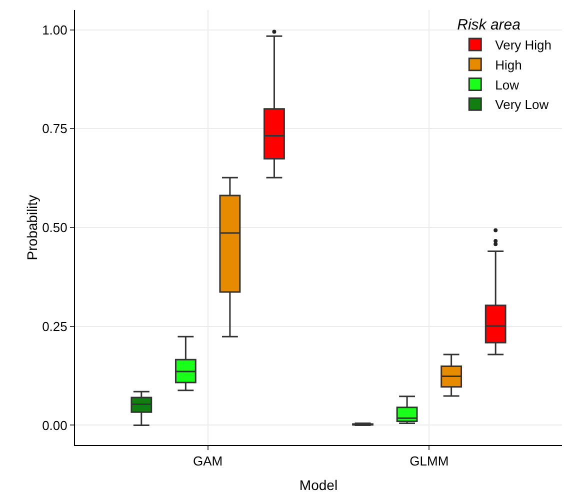  I want to click on y-axis-title: Probability, so click(32, 227).